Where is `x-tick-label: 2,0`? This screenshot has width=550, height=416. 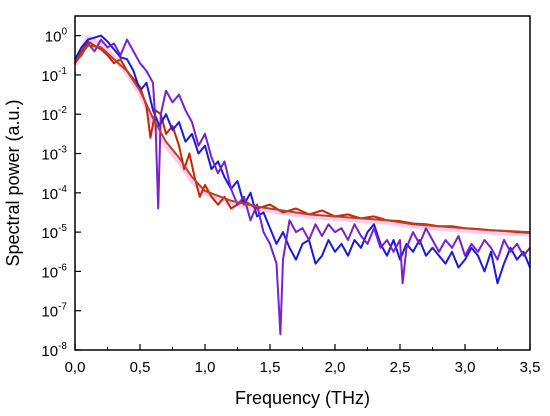
x-tick-label: 2,0 is located at coordinates (335, 367).